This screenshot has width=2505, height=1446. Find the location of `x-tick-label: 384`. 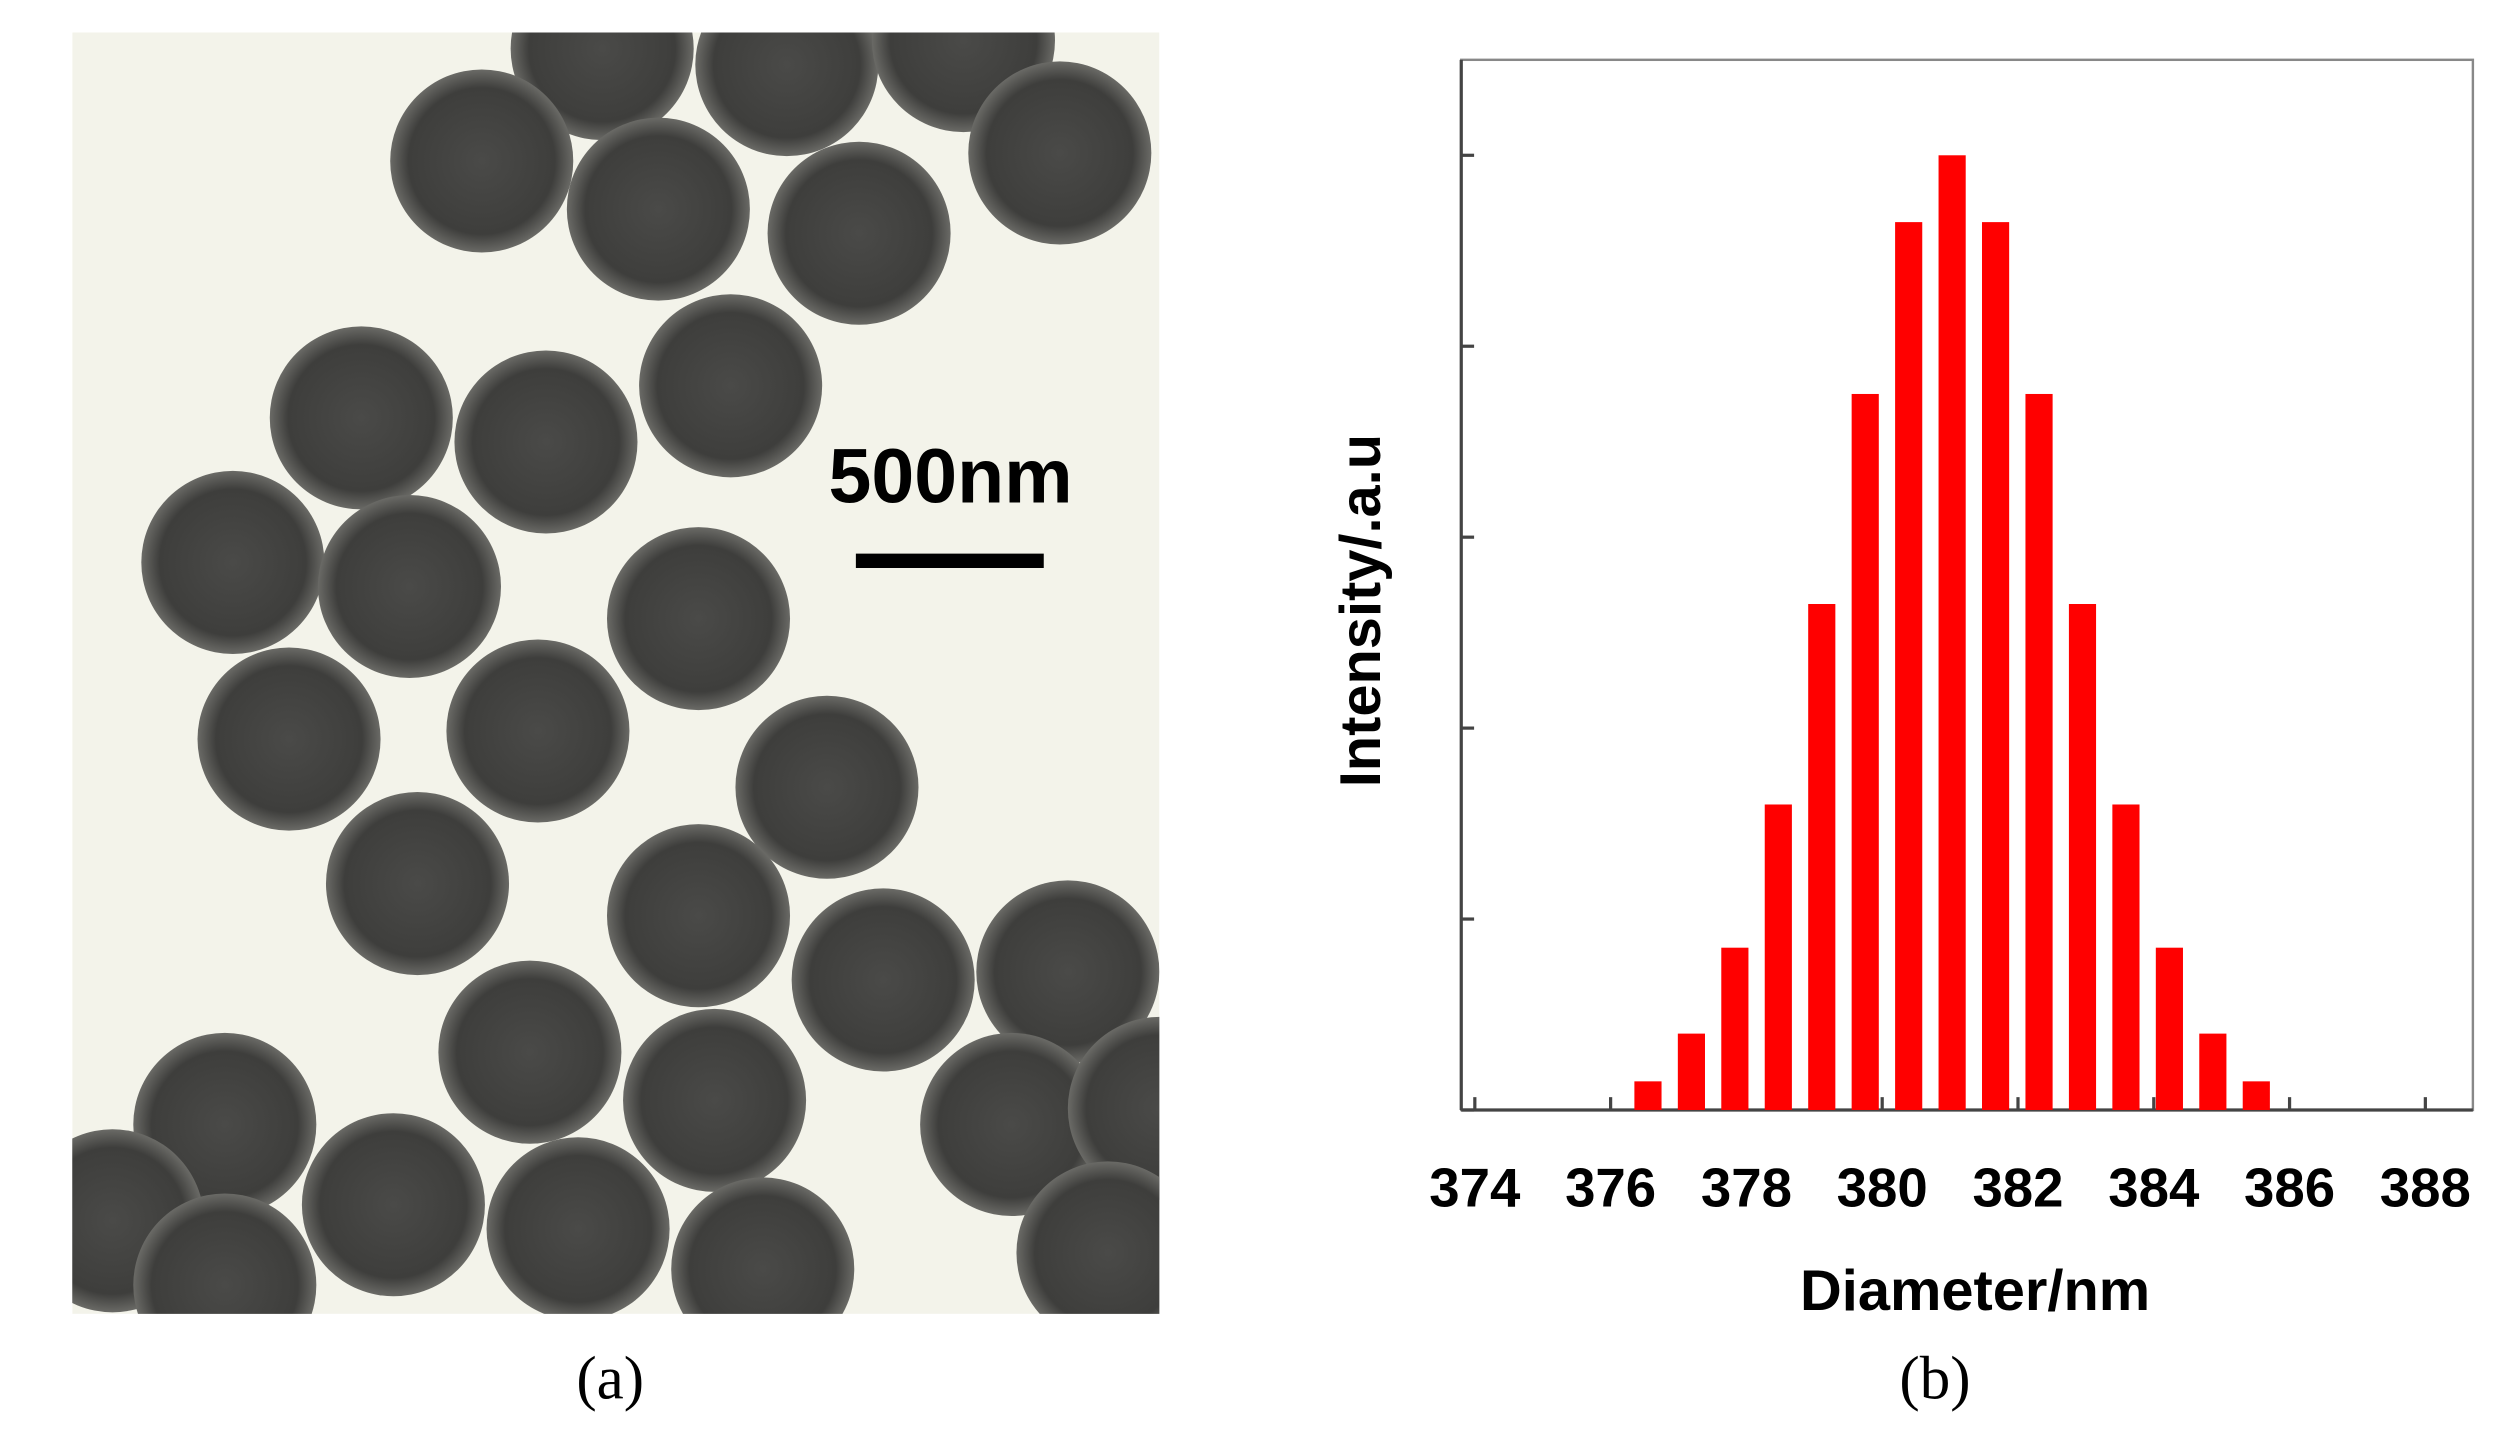

x-tick-label: 384 is located at coordinates (2154, 1187).